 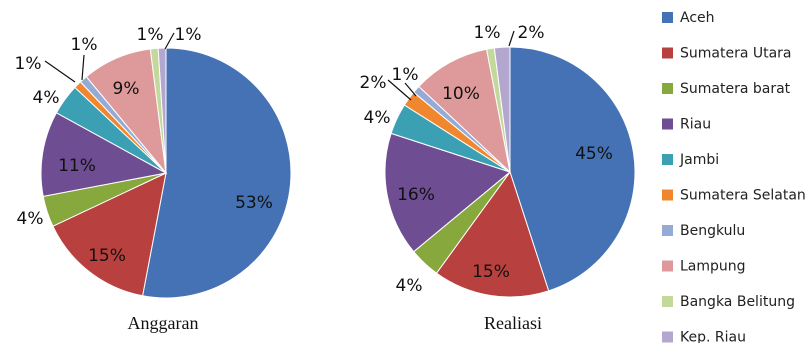 I want to click on legend-label-sumatera-barat: Sumatera barat, so click(x=735, y=89).